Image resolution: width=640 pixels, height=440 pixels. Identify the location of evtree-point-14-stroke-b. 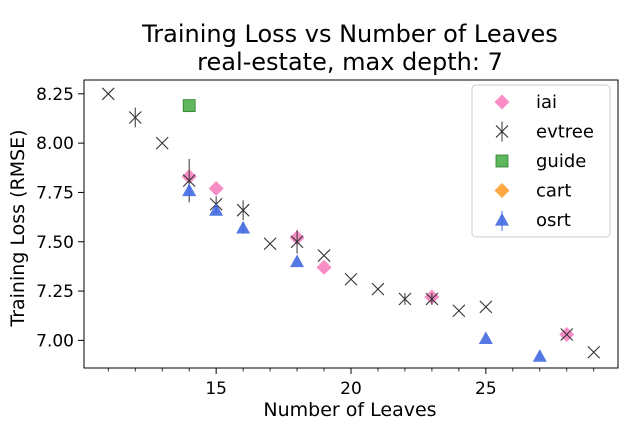
(486, 307).